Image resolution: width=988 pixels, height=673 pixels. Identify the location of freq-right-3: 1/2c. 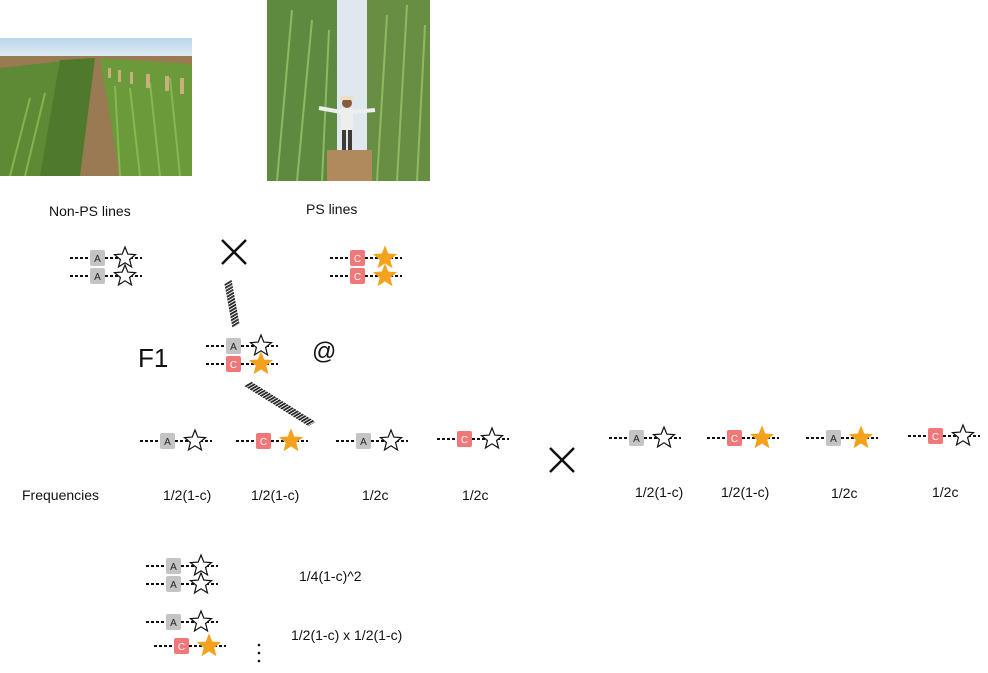
(844, 493).